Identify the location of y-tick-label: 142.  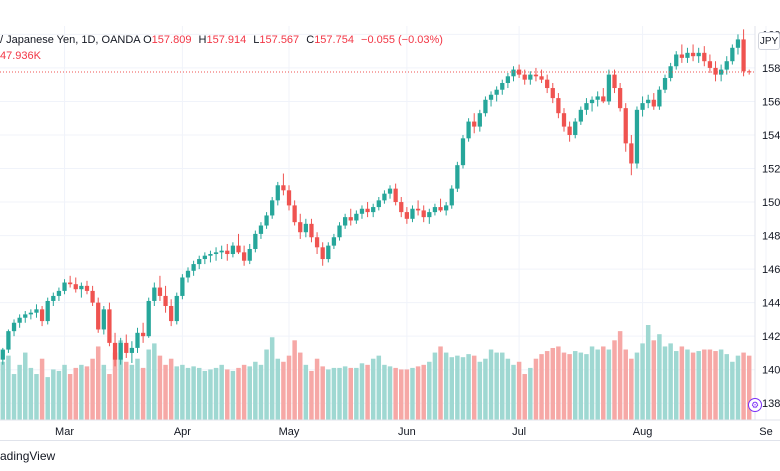
(771, 337).